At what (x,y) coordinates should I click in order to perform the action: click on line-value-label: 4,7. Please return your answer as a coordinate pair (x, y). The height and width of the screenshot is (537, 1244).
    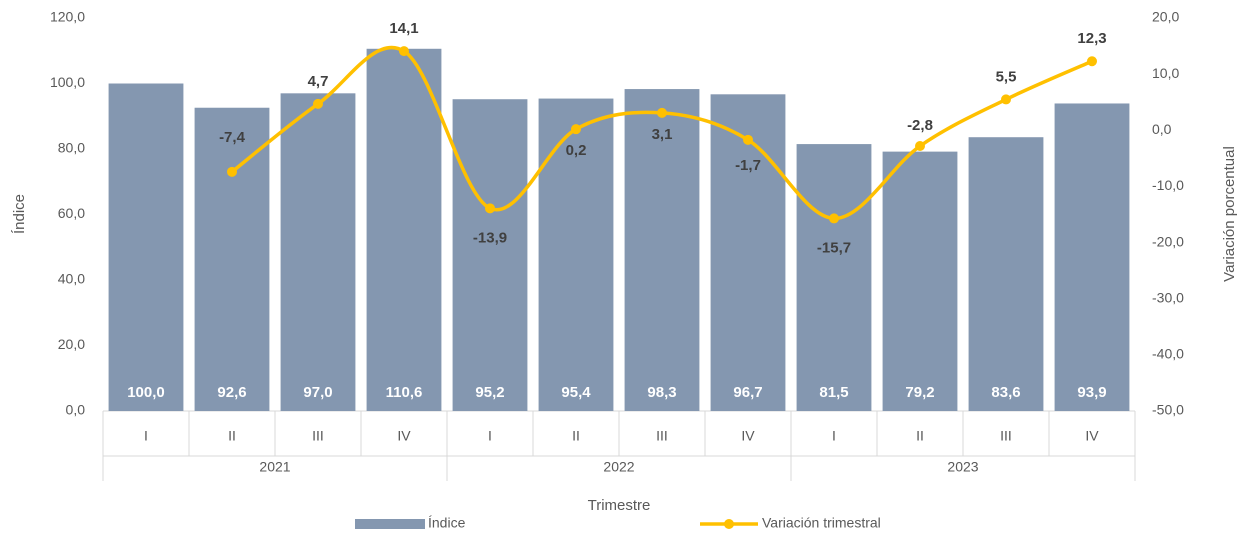
    Looking at the image, I should click on (318, 81).